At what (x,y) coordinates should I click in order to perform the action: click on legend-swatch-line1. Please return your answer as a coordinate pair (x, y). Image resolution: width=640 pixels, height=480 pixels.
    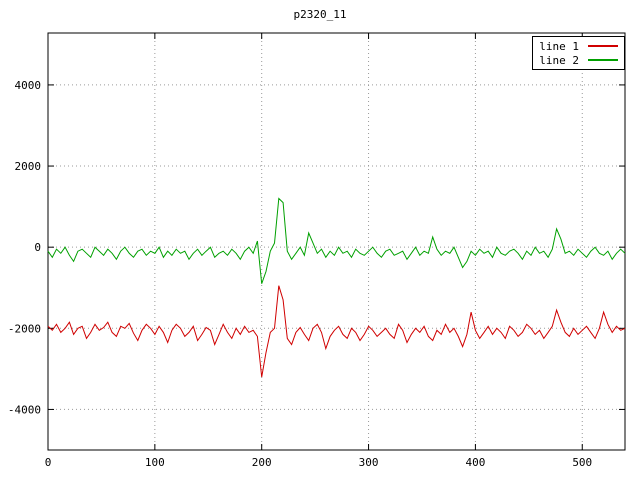
    Looking at the image, I should click on (603, 46).